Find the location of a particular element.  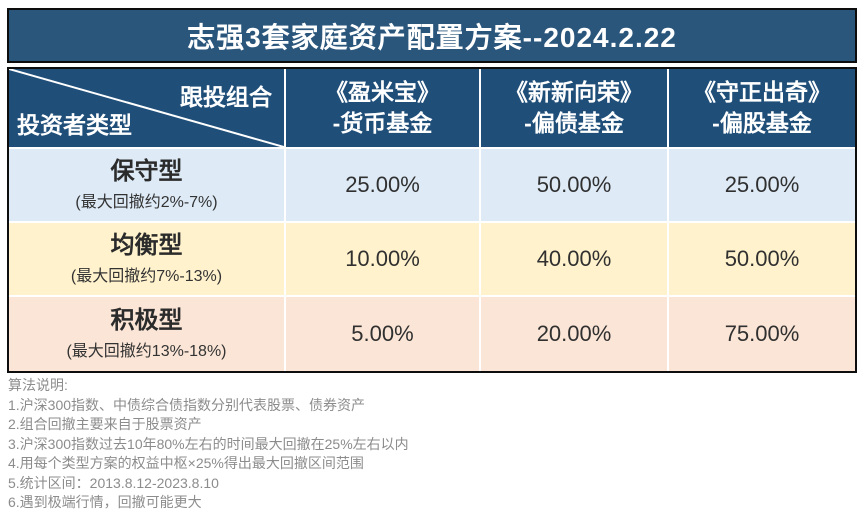

column-header-yingmibao: 《盈米宝》 -货币基金 is located at coordinates (383, 108).